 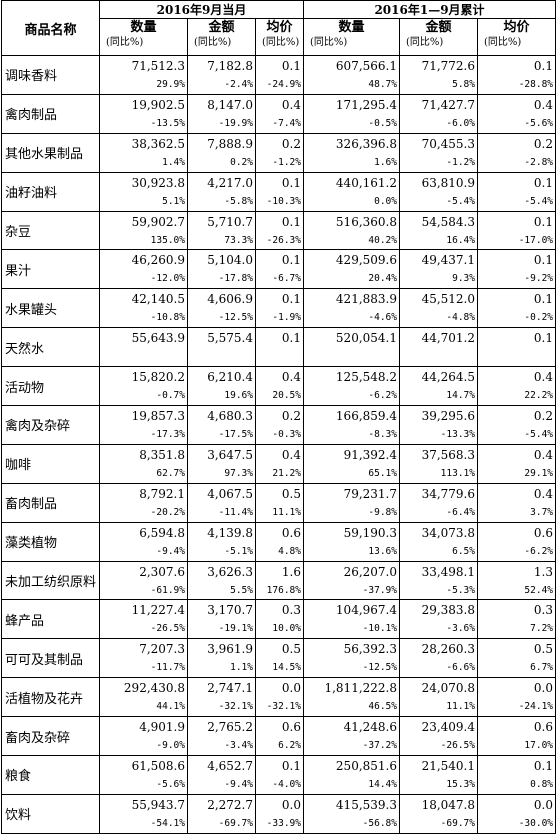 I want to click on ytd-price-cell: 0.0 -24.1%, so click(x=516, y=697).